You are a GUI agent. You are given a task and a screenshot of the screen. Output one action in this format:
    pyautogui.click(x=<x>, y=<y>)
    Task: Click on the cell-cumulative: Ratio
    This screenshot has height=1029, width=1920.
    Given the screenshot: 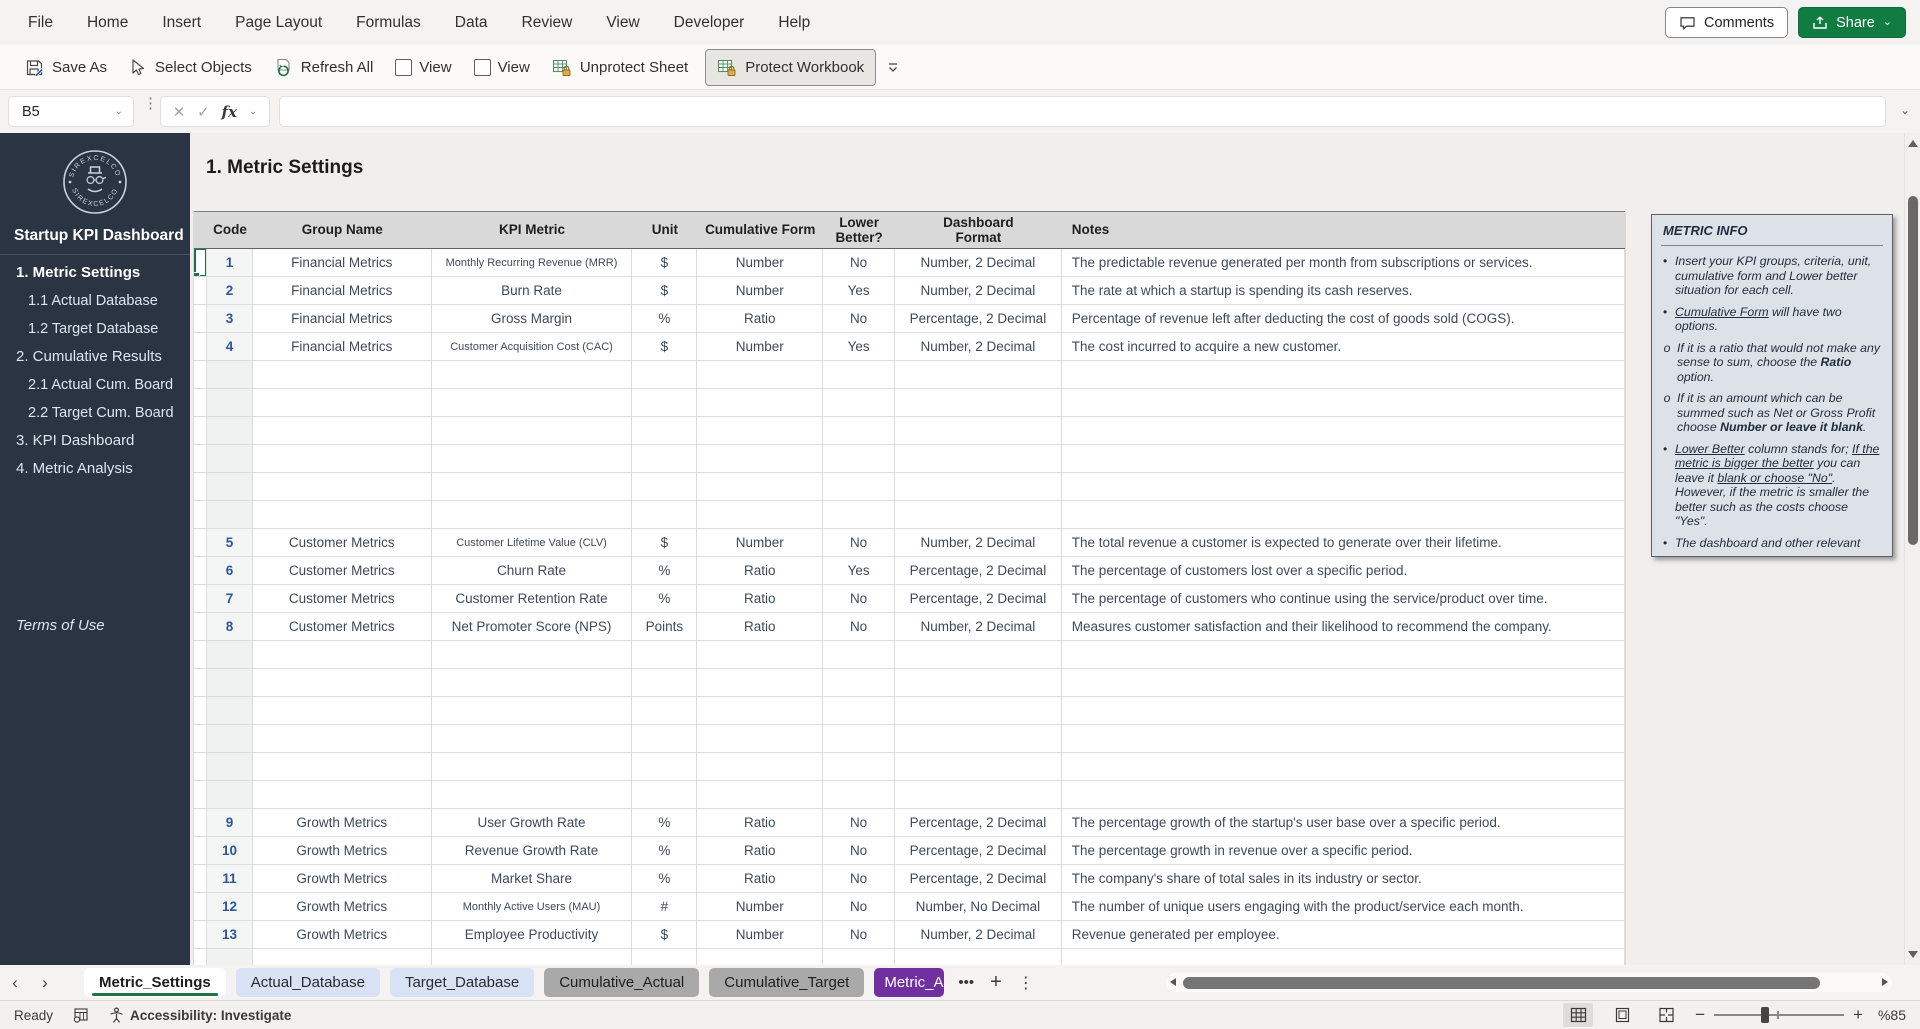 What is the action you would take?
    pyautogui.click(x=760, y=318)
    